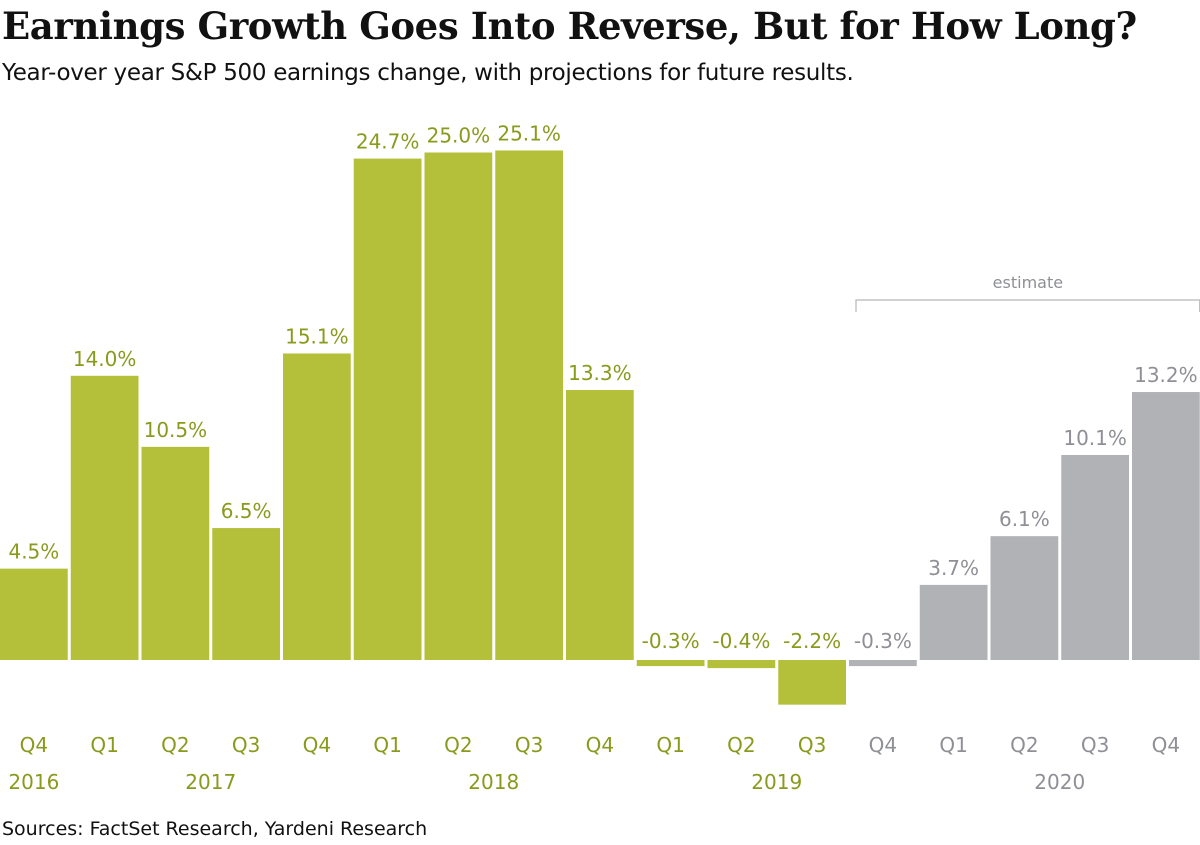 This screenshot has width=1200, height=845. Describe the element at coordinates (741, 641) in the screenshot. I see `bar-value-label: -0.4%` at that location.